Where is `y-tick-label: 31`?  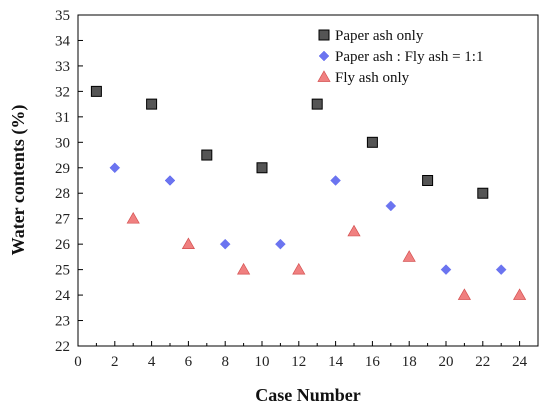 y-tick-label: 31 is located at coordinates (62, 118).